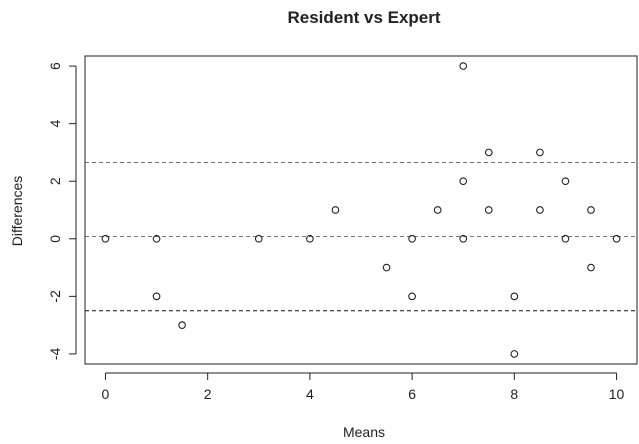 The height and width of the screenshot is (444, 639). Describe the element at coordinates (55, 66) in the screenshot. I see `y-tick-label: 6` at that location.